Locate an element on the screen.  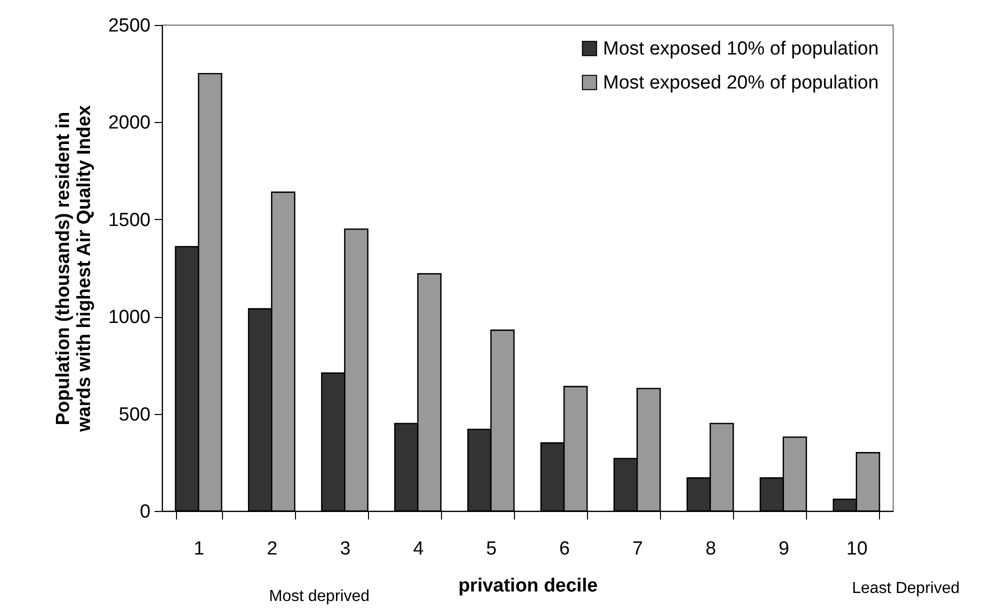
legend-label: Most exposed 20% of population is located at coordinates (741, 83).